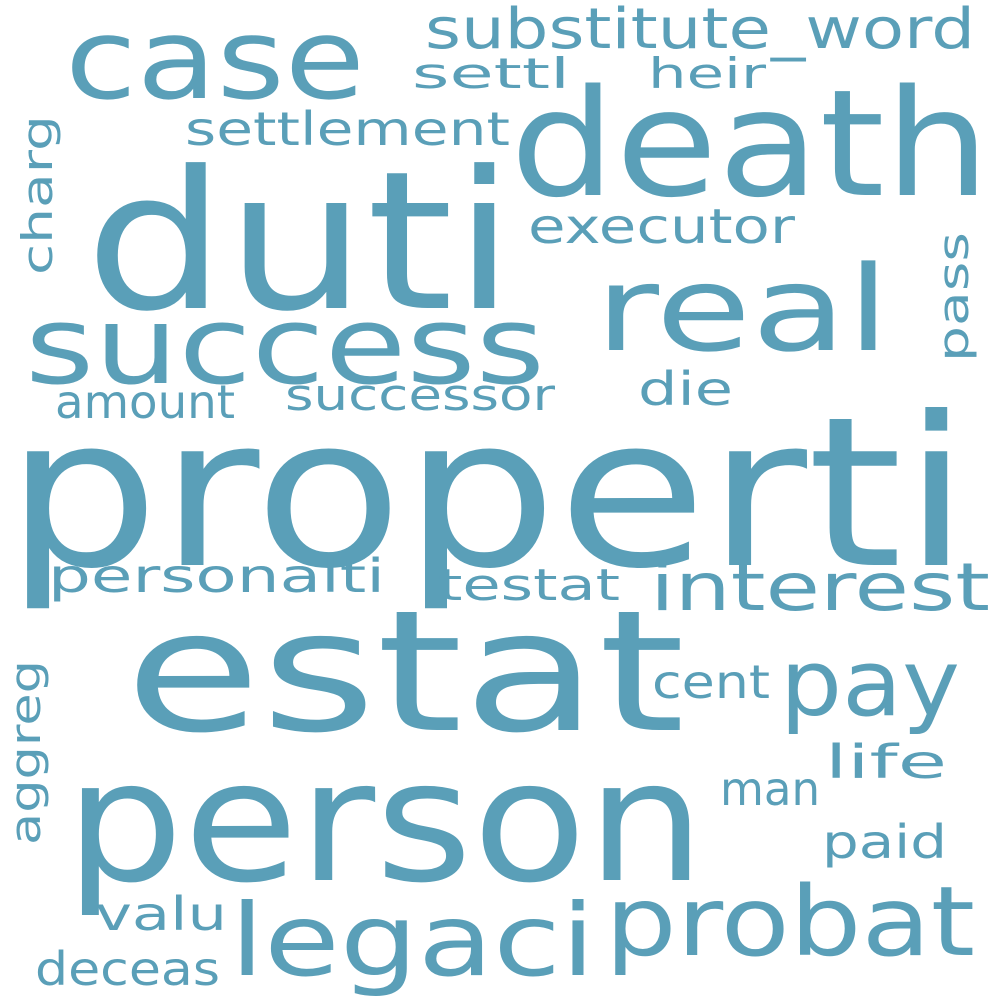 This screenshot has height=1000, width=1000. Describe the element at coordinates (790, 922) in the screenshot. I see `word-probat: probat` at that location.